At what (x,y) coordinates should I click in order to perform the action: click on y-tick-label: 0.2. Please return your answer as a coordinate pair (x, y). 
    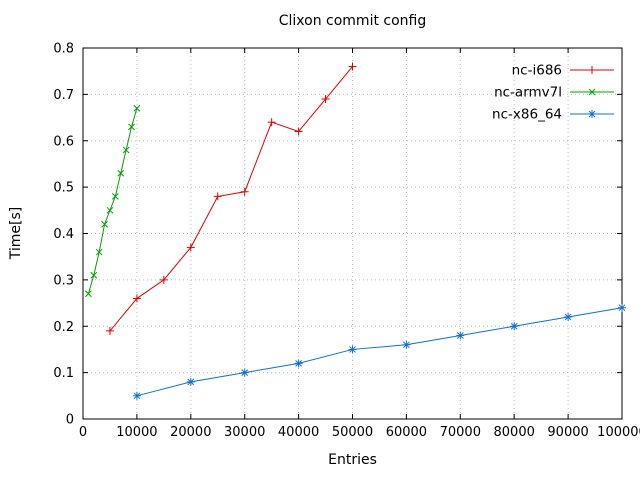
    Looking at the image, I should click on (63, 327).